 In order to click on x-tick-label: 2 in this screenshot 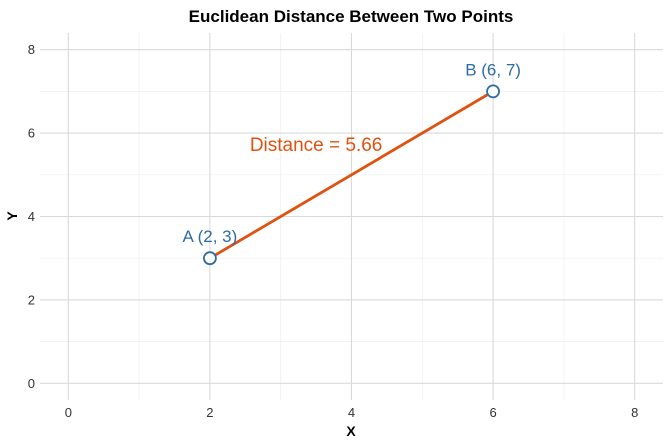, I will do `click(209, 412)`.